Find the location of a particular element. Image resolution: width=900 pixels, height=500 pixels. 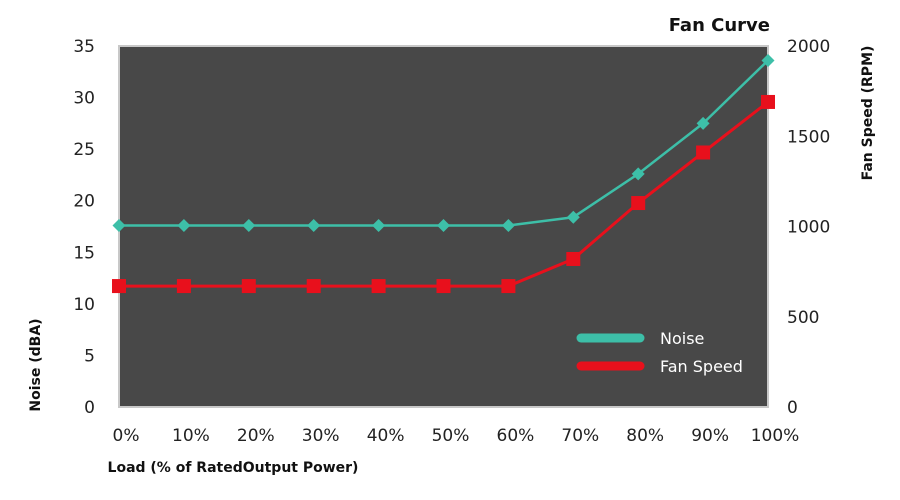

left-y-tick-label: 30 is located at coordinates (84, 99).